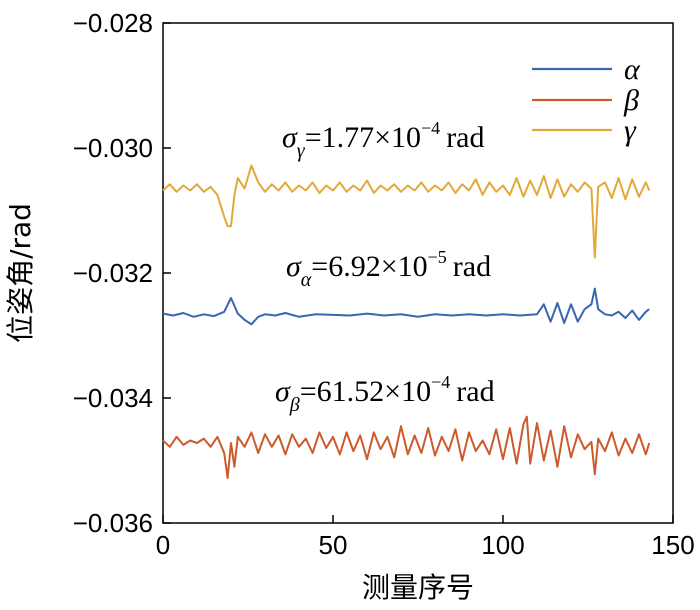 This screenshot has width=700, height=610. What do you see at coordinates (475, 391) in the screenshot?
I see `annotation-beta-unit: rad` at bounding box center [475, 391].